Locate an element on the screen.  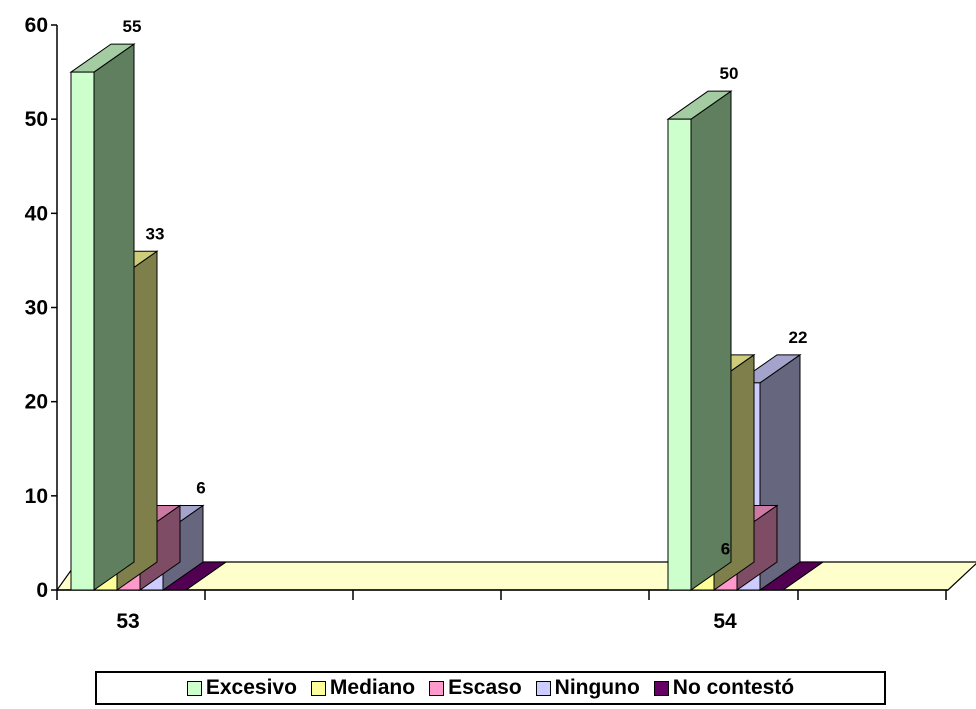
legend-item: Escaso is located at coordinates (475, 688).